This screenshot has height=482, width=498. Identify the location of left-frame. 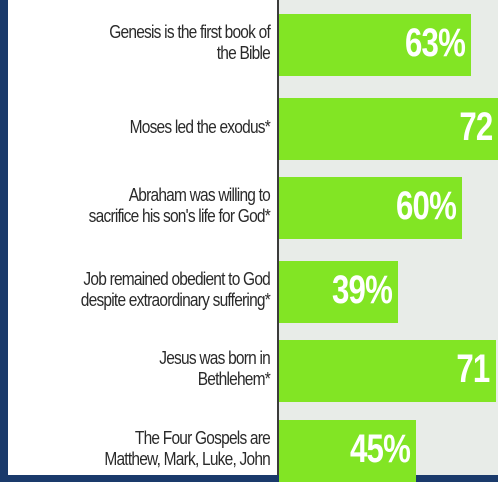
(4, 237).